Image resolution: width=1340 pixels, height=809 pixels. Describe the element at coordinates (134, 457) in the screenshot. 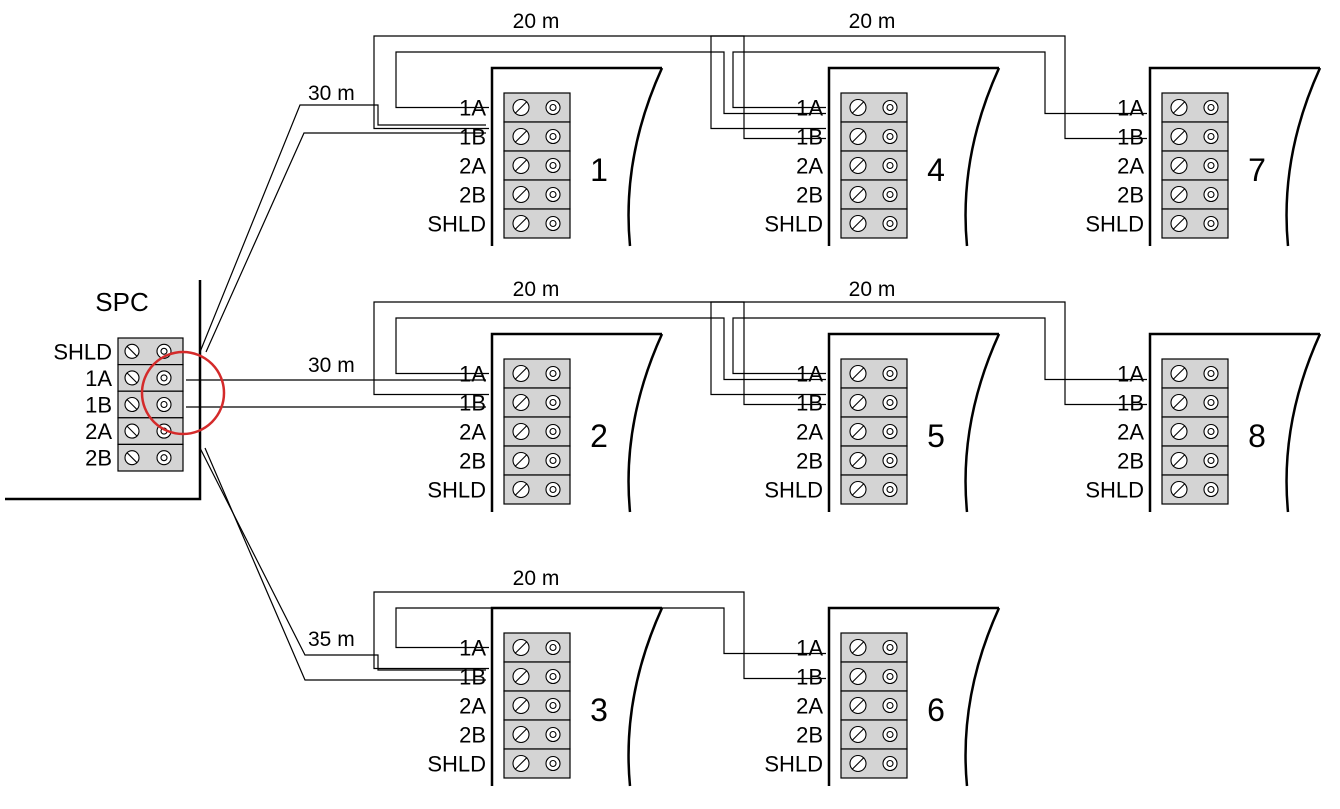

I see `spc-terminal-row: 2B` at that location.